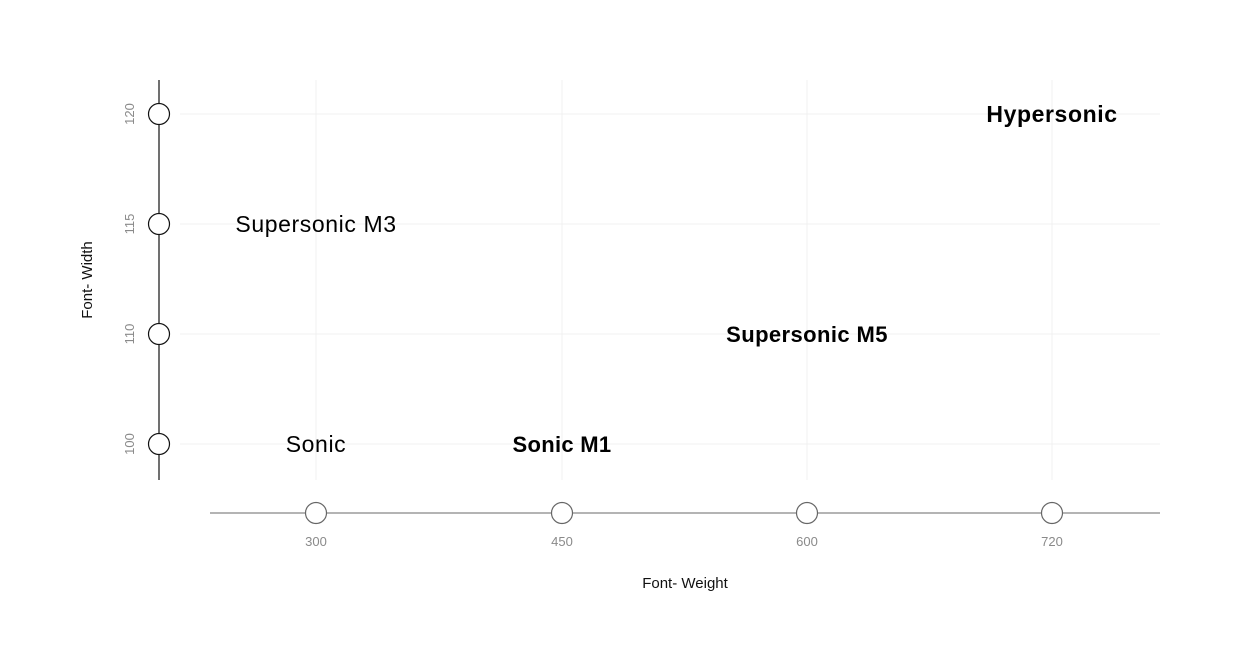  I want to click on x-tick-label: 600, so click(807, 541).